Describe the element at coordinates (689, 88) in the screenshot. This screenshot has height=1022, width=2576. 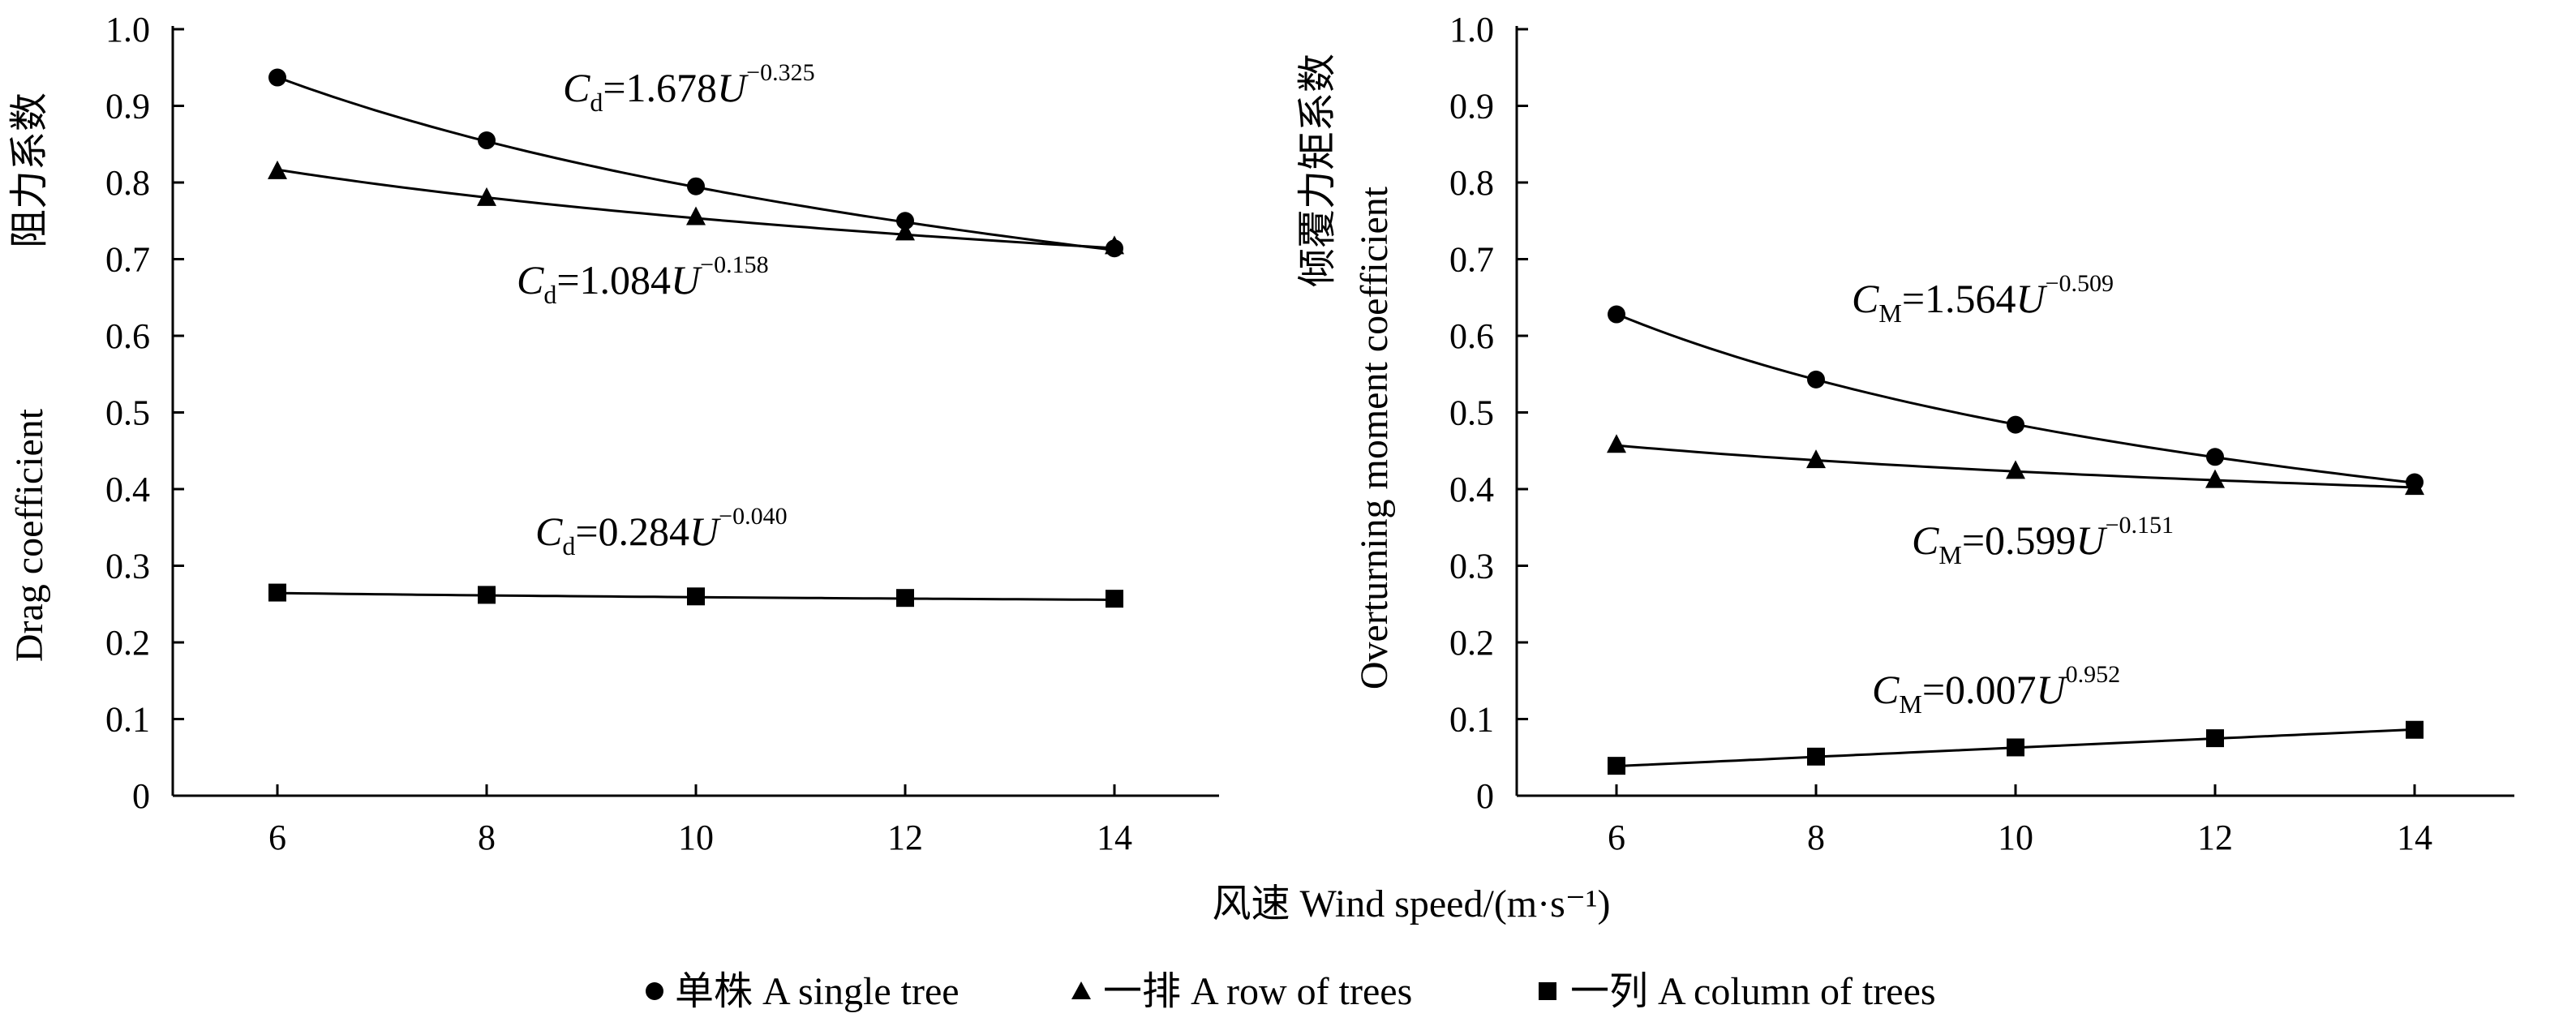
I see `fit-equation: Cd=1.678U−0.325` at that location.